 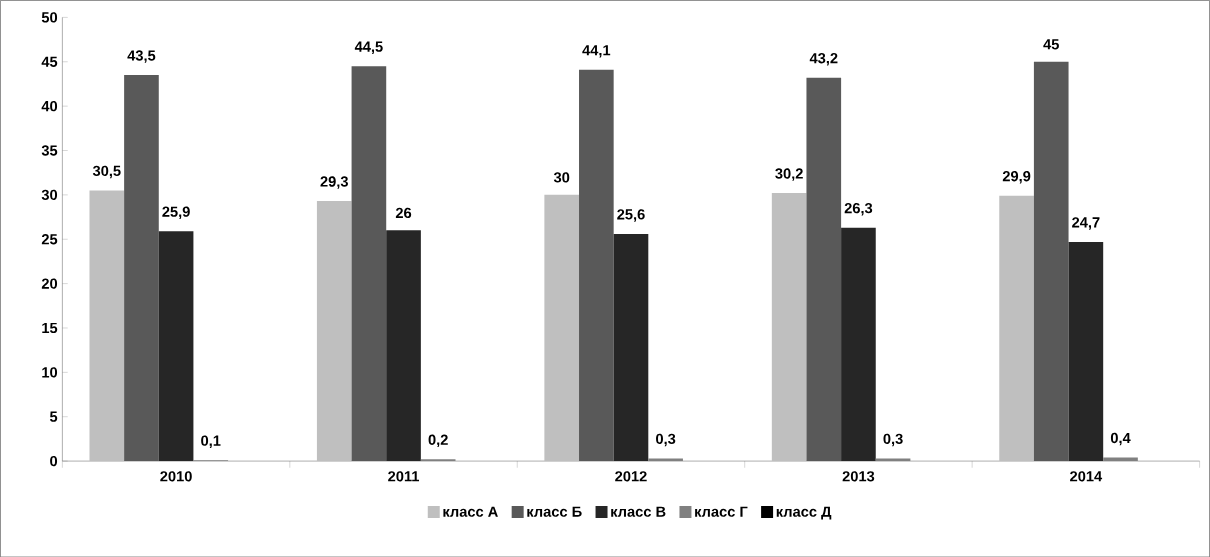 I want to click on x-tick-label: 2014, so click(x=1086, y=476).